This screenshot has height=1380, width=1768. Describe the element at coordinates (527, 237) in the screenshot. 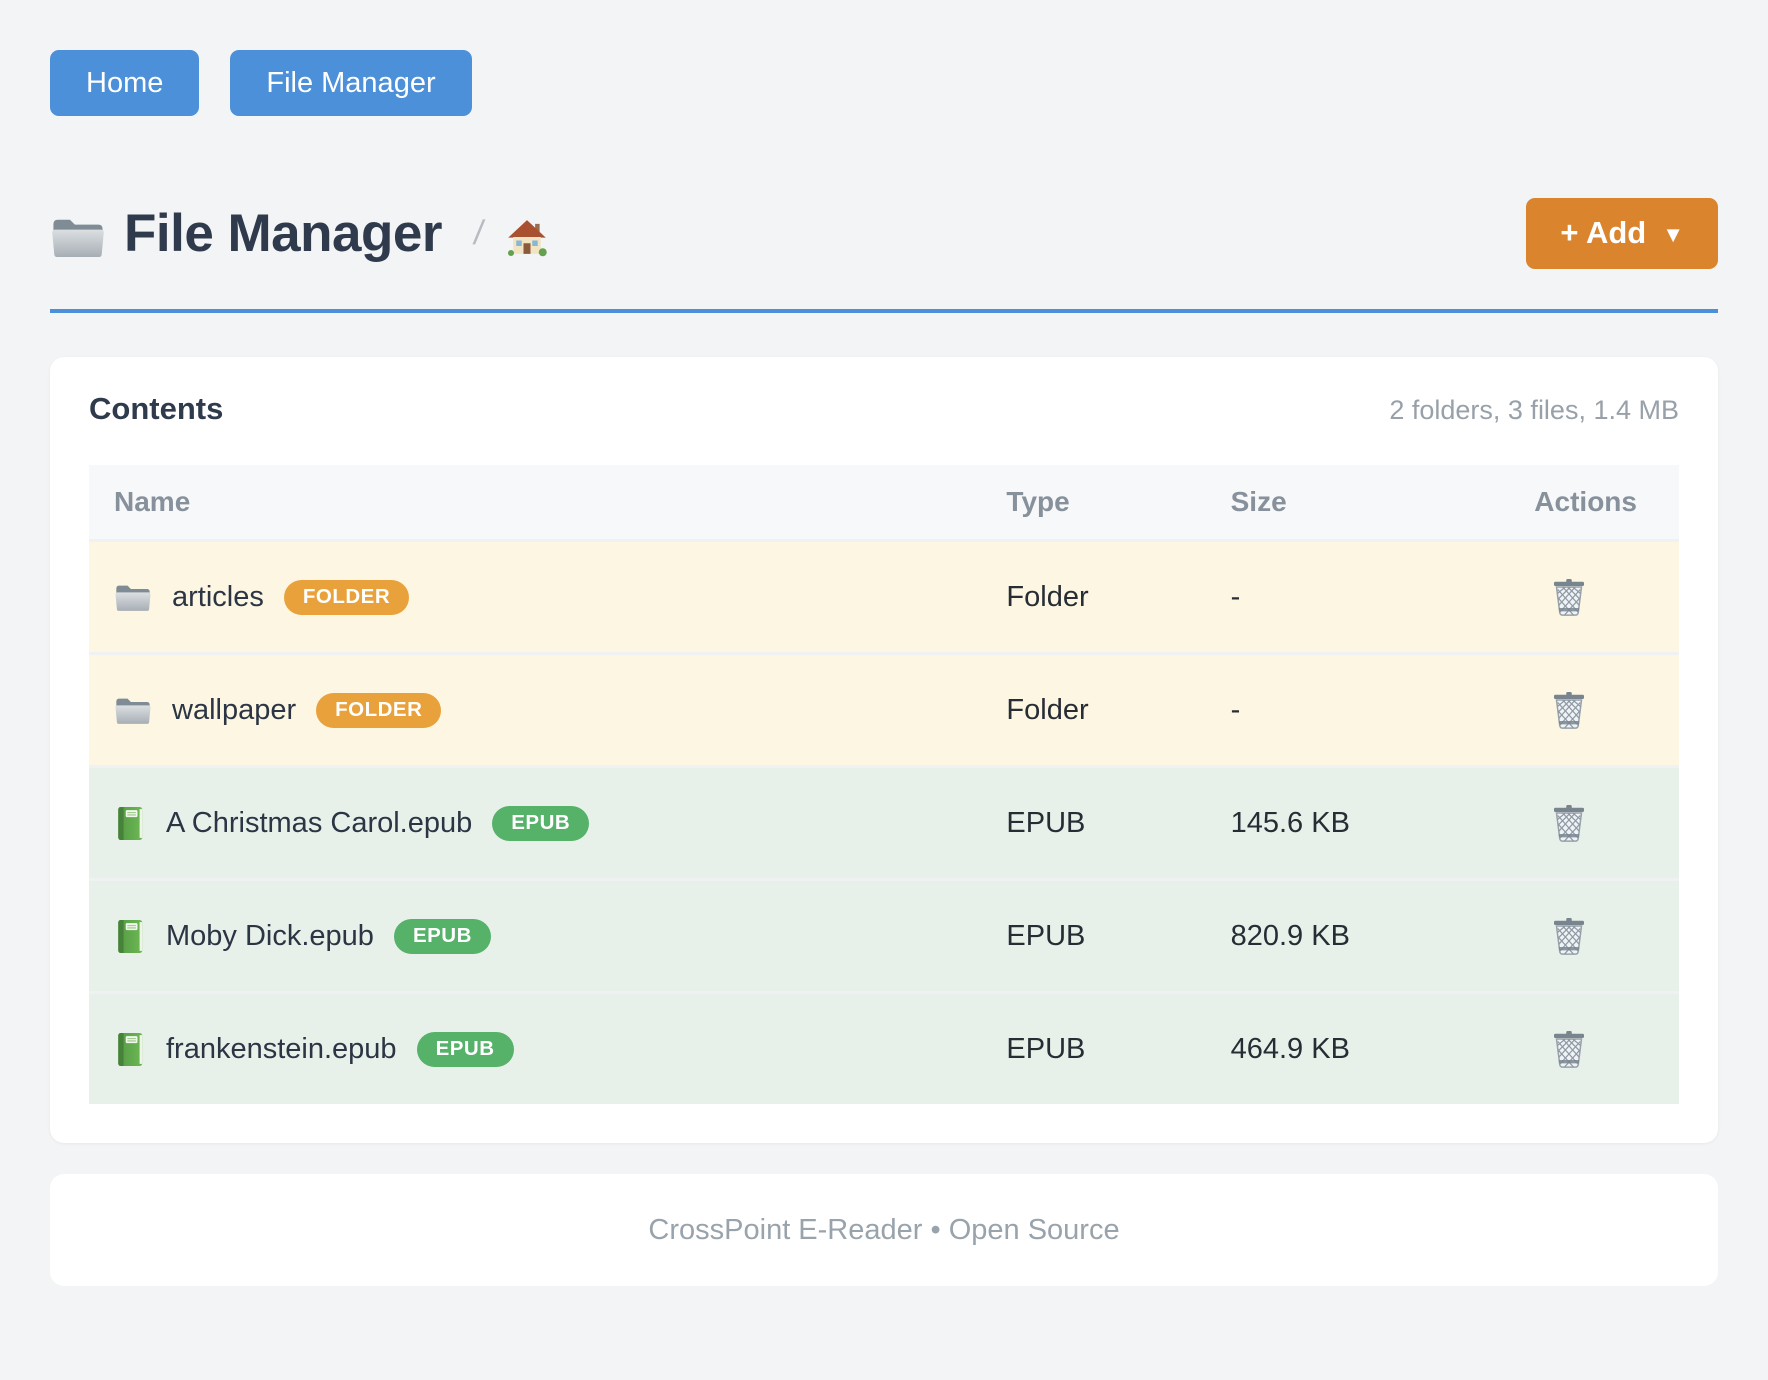

I see `house-icon` at that location.